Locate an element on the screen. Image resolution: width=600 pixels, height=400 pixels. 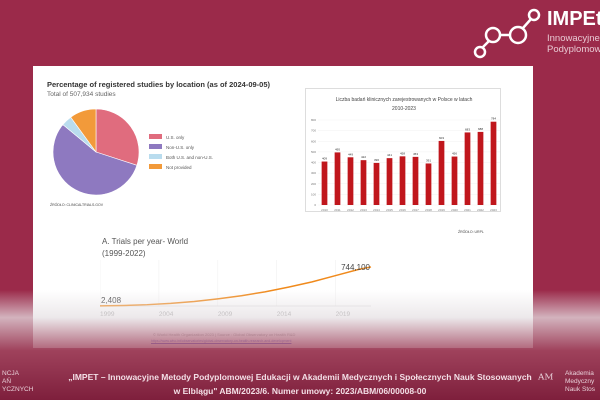
y-tick-label: 300 is located at coordinates (313, 173).